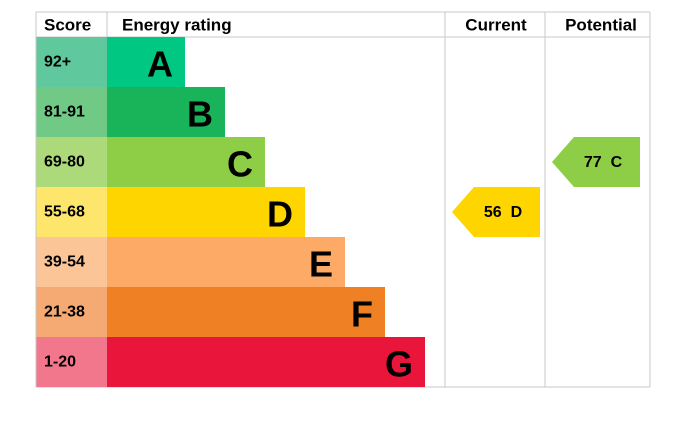 This screenshot has width=696, height=423. Describe the element at coordinates (493, 212) in the screenshot. I see `current-score: 56` at that location.